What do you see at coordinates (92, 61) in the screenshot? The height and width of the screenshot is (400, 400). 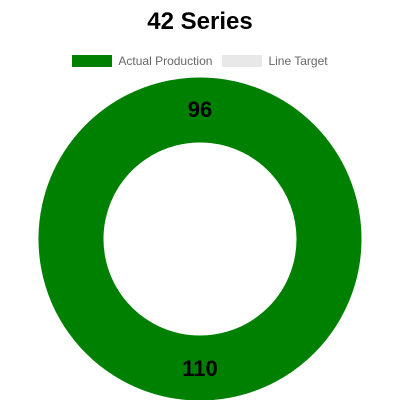 I see `legend-swatch-actual-production` at bounding box center [92, 61].